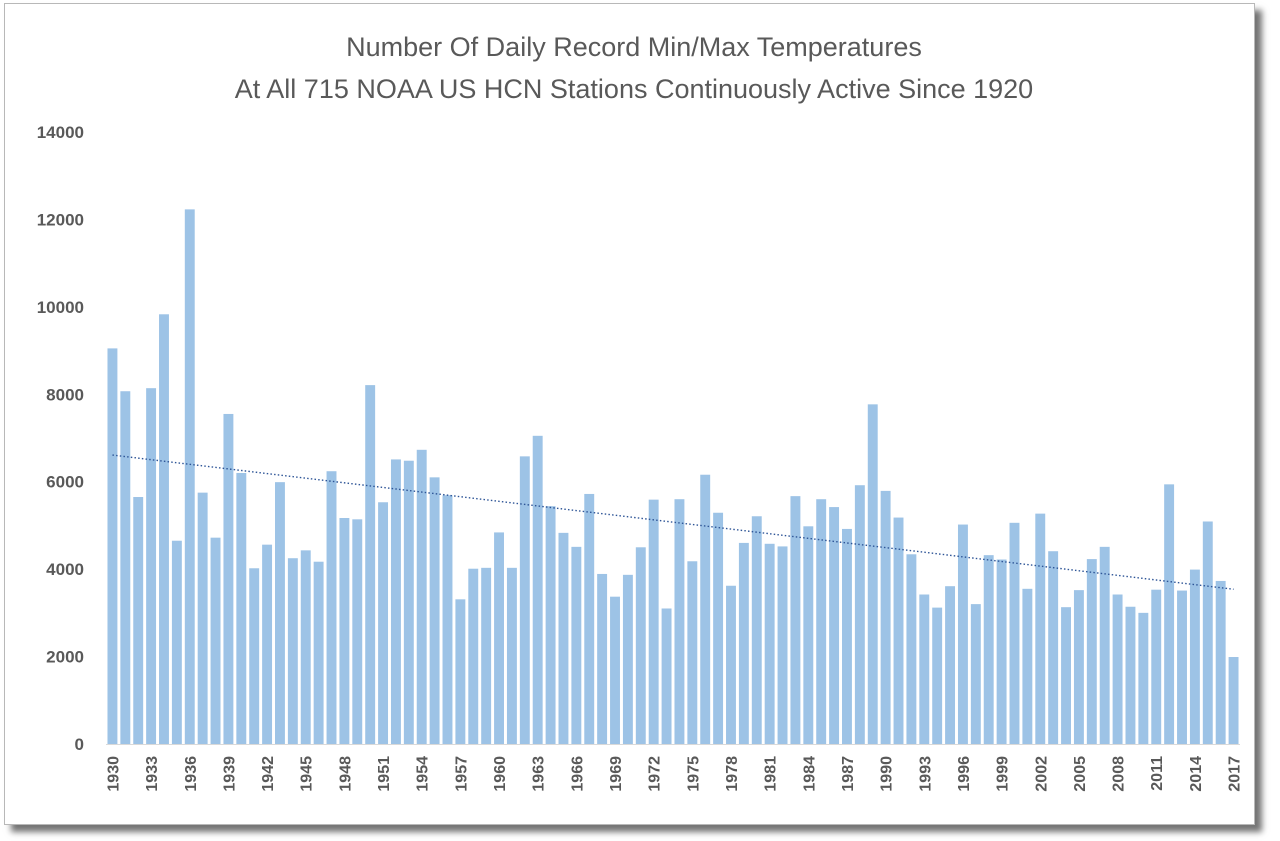 This screenshot has width=1280, height=841. Describe the element at coordinates (280, 613) in the screenshot. I see `bar-1943` at that location.